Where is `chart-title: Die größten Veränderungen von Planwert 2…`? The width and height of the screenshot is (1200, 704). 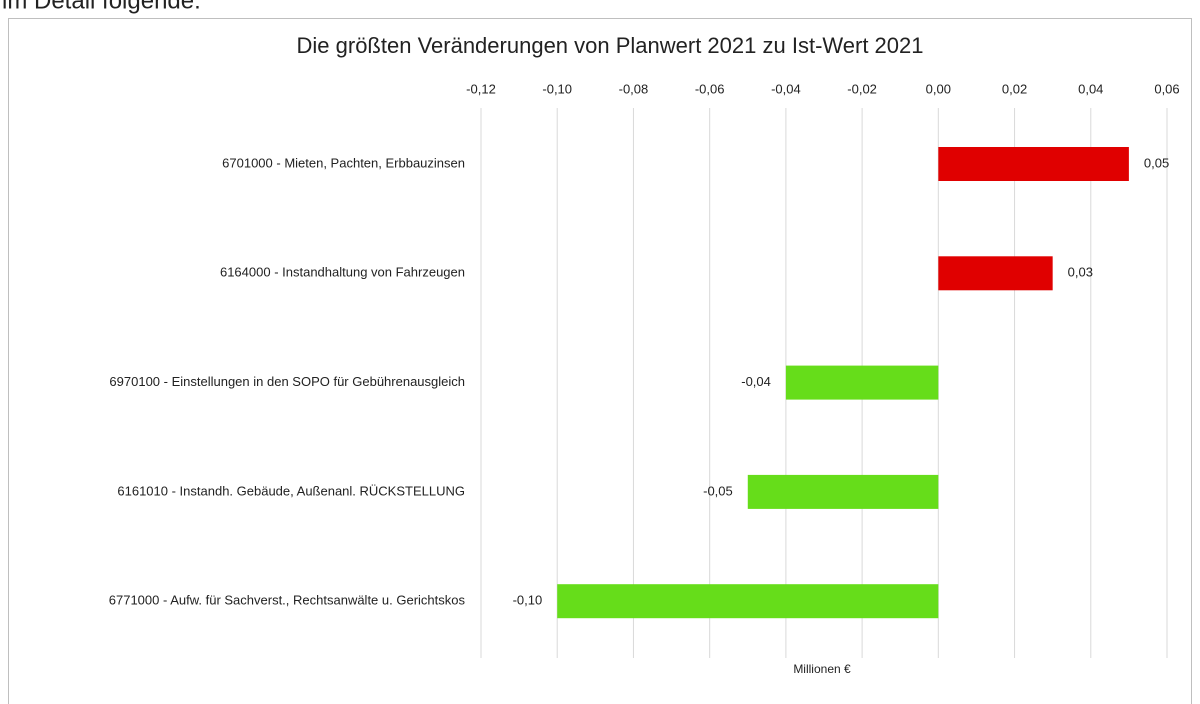
chart-title: Die größten Veränderungen von Planwert 2… is located at coordinates (610, 45).